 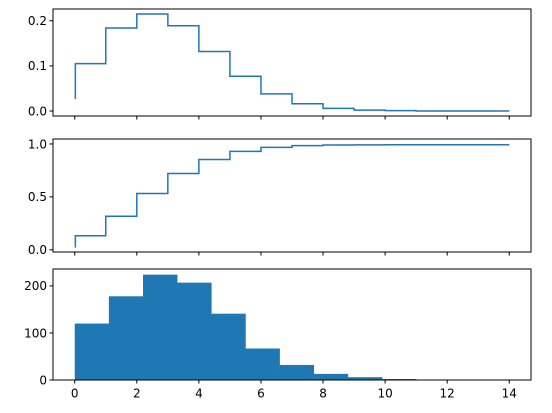 What do you see at coordinates (43, 380) in the screenshot?
I see `y-tick-label: 0` at bounding box center [43, 380].